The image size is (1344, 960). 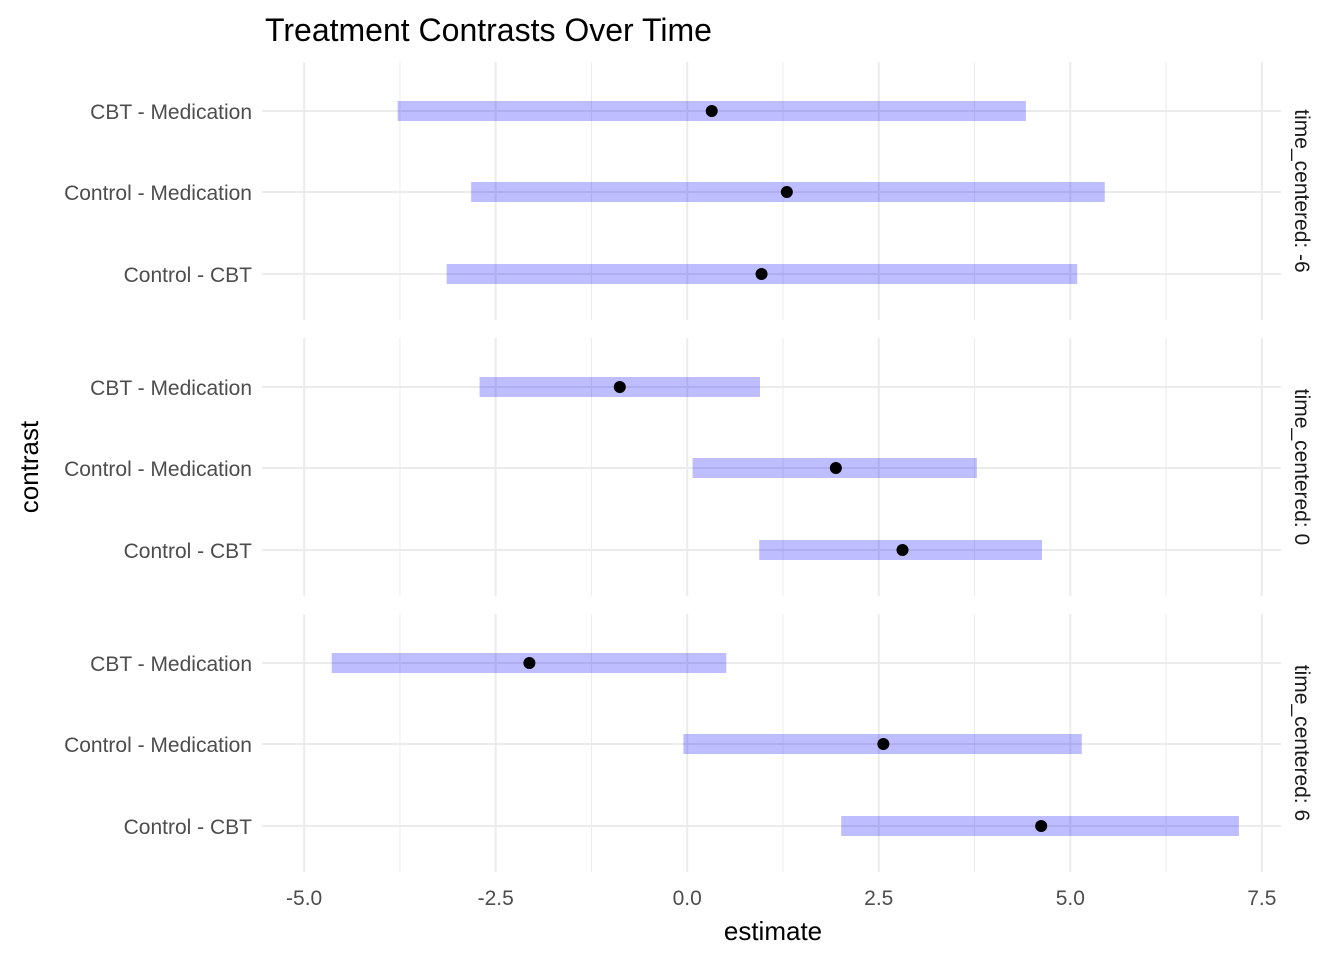 I want to click on chart-title: Treatment Contrasts Over Time, so click(x=488, y=30).